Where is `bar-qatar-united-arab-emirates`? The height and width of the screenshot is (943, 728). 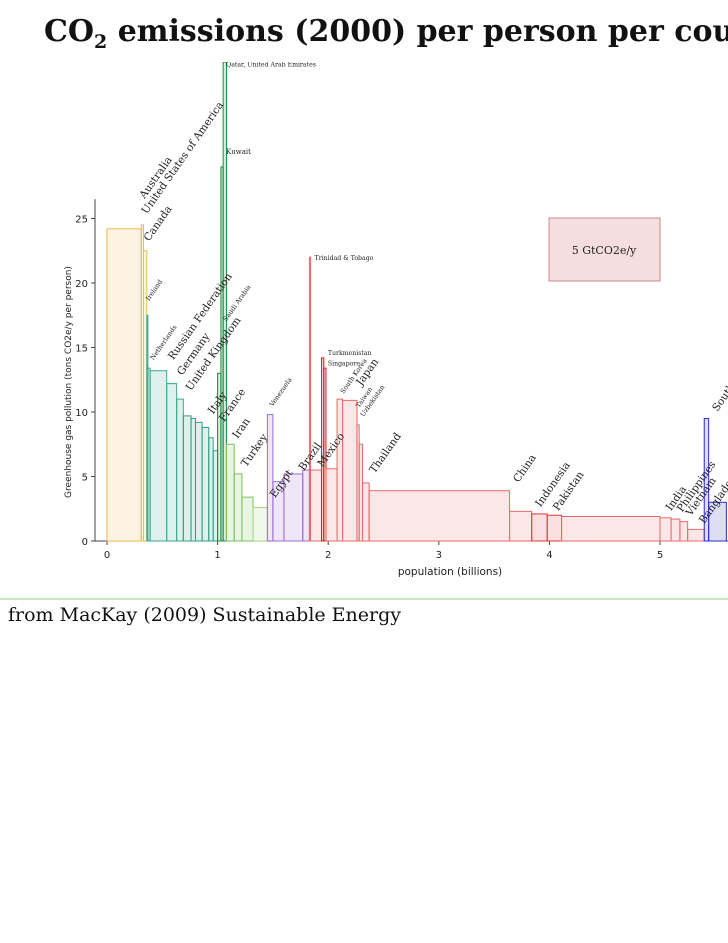 bar-qatar-united-arab-emirates is located at coordinates (224, 302).